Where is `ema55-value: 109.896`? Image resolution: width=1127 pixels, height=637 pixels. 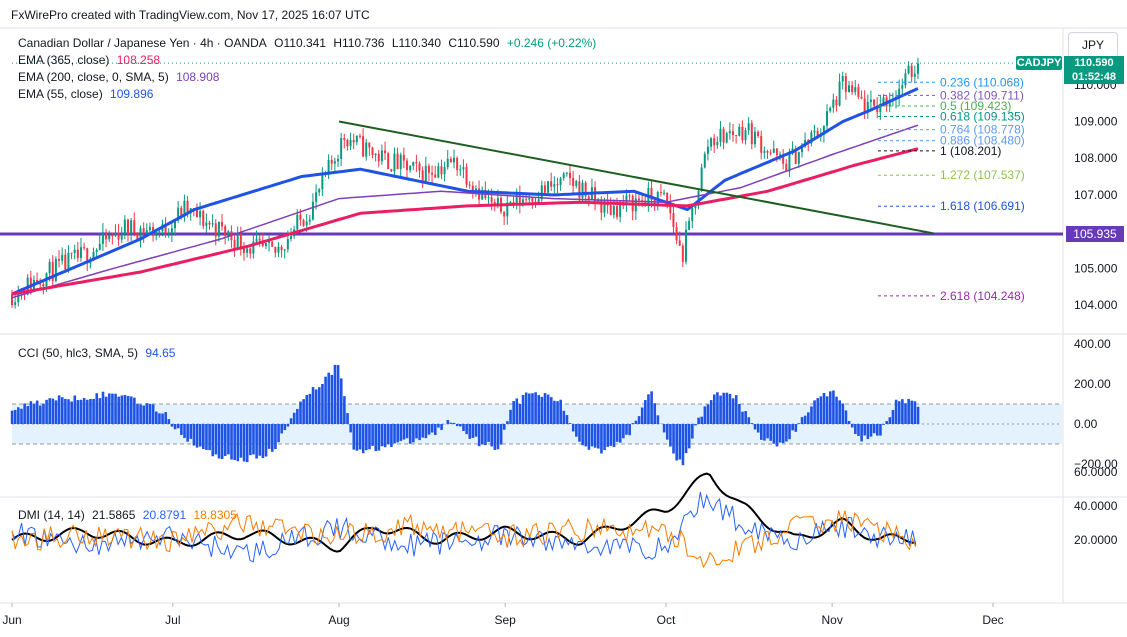 ema55-value: 109.896 is located at coordinates (132, 94).